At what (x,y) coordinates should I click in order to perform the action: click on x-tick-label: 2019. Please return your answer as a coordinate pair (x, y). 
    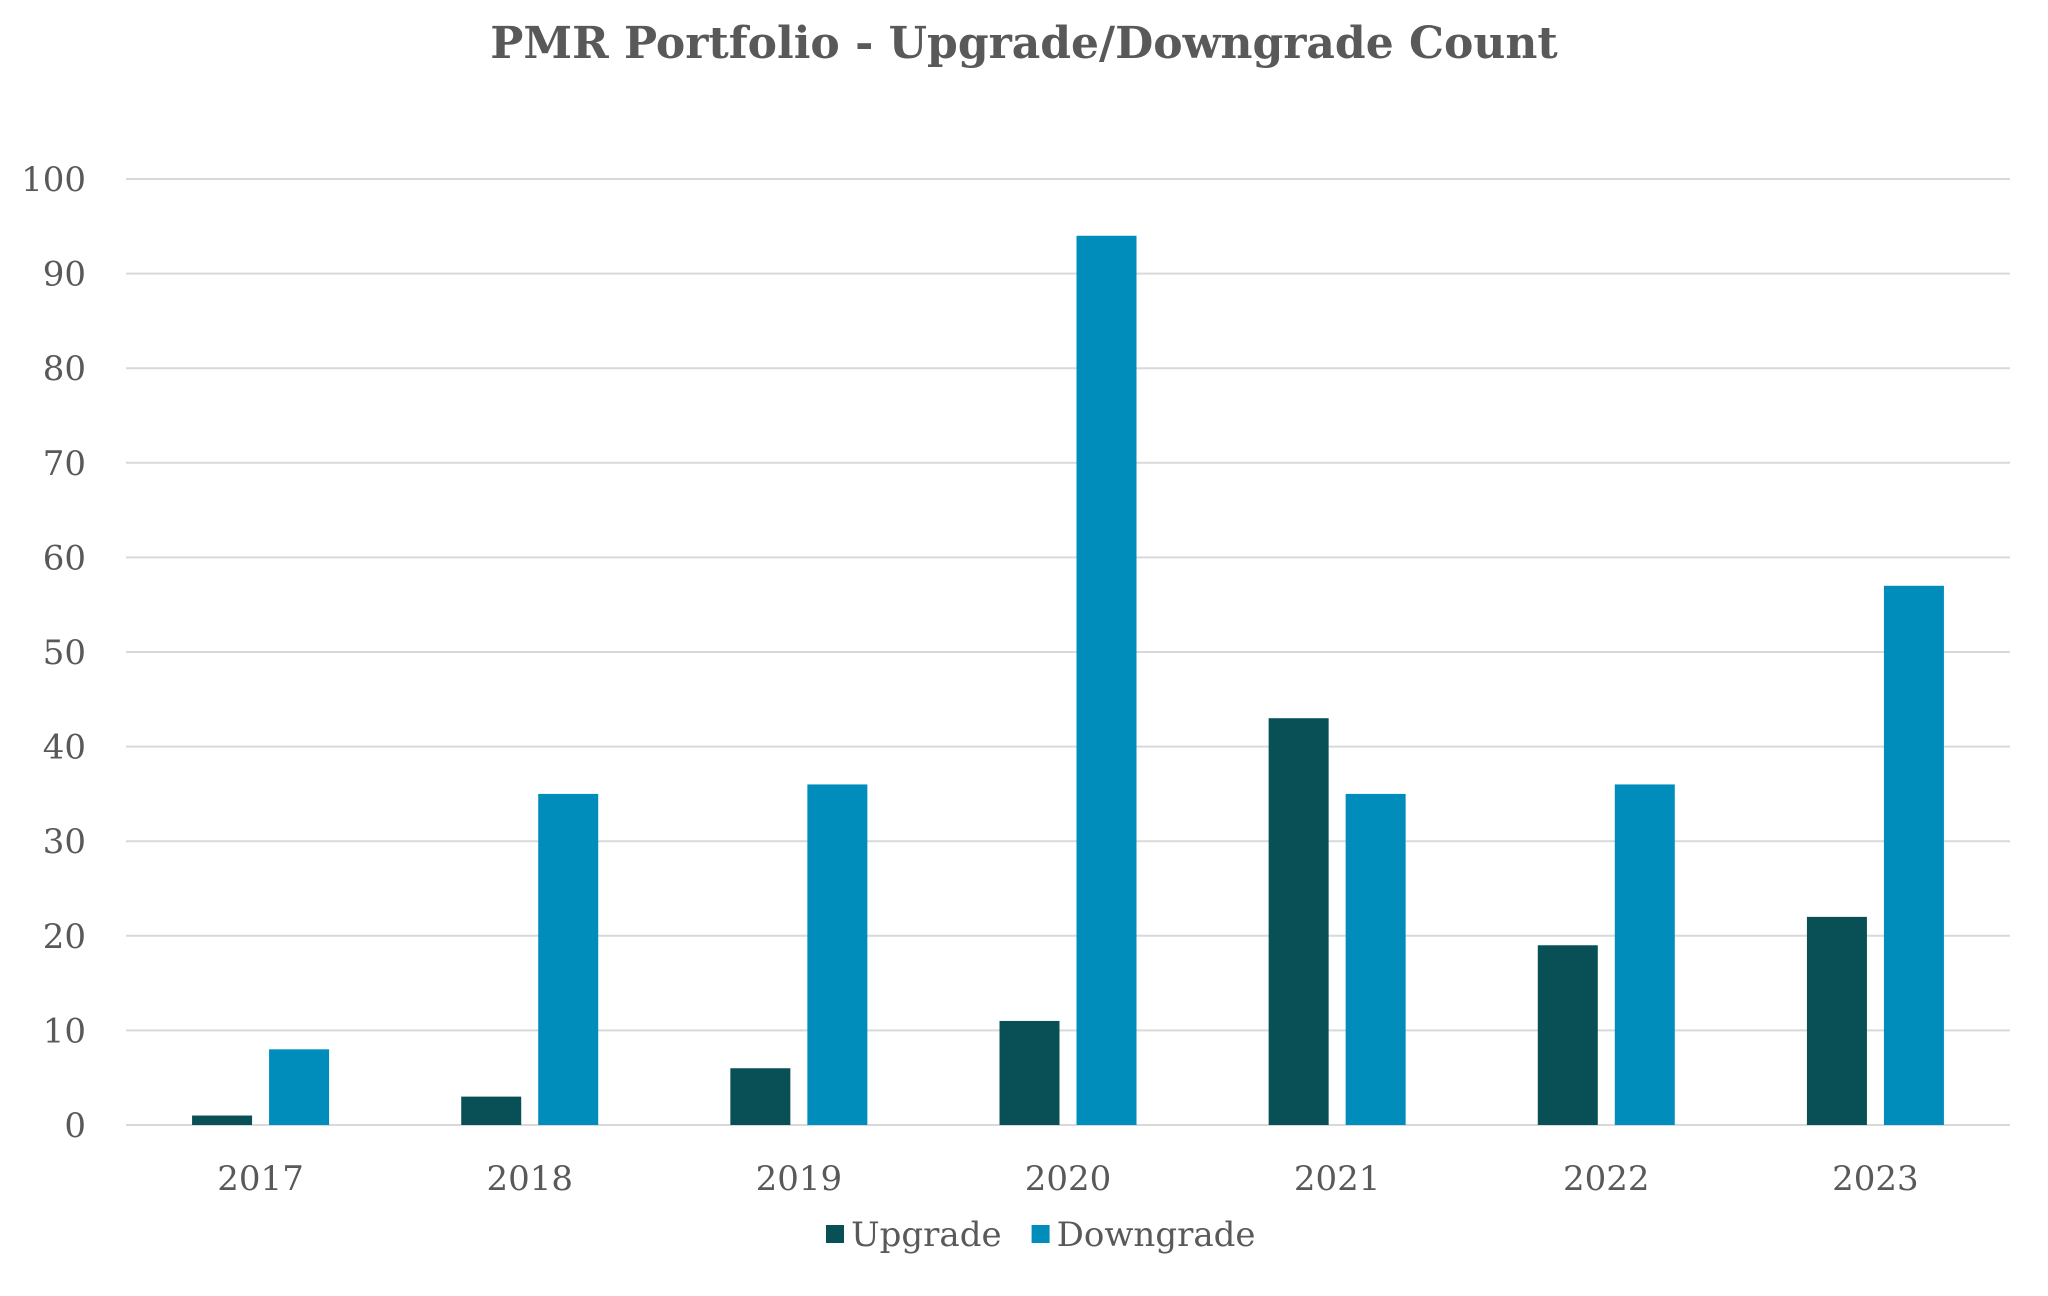
    Looking at the image, I should click on (799, 1179).